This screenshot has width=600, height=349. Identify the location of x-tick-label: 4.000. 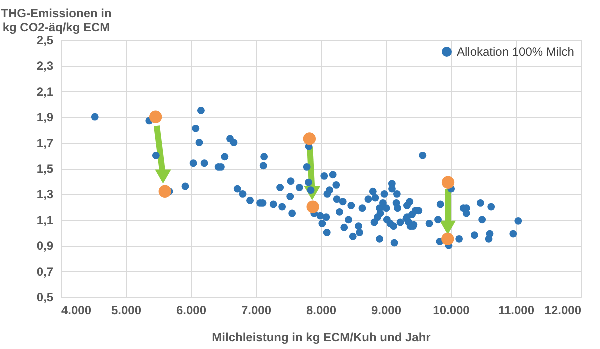
(77, 311).